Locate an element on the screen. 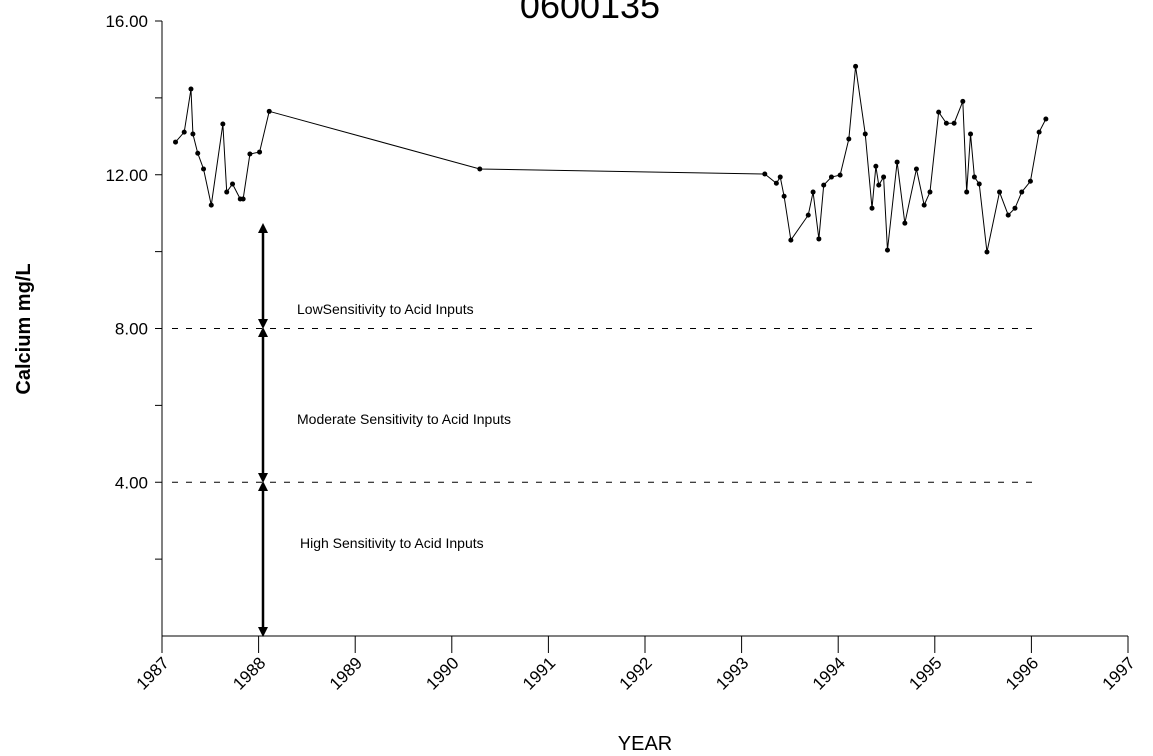  annotation: Moderate Sensitivity to Acid Inputs is located at coordinates (404, 419).